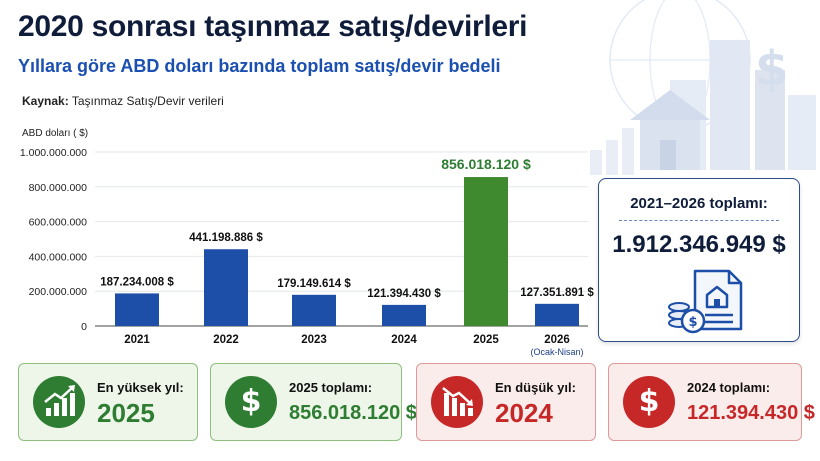  What do you see at coordinates (58, 292) in the screenshot?
I see `y-tick-label: 200.000.000` at bounding box center [58, 292].